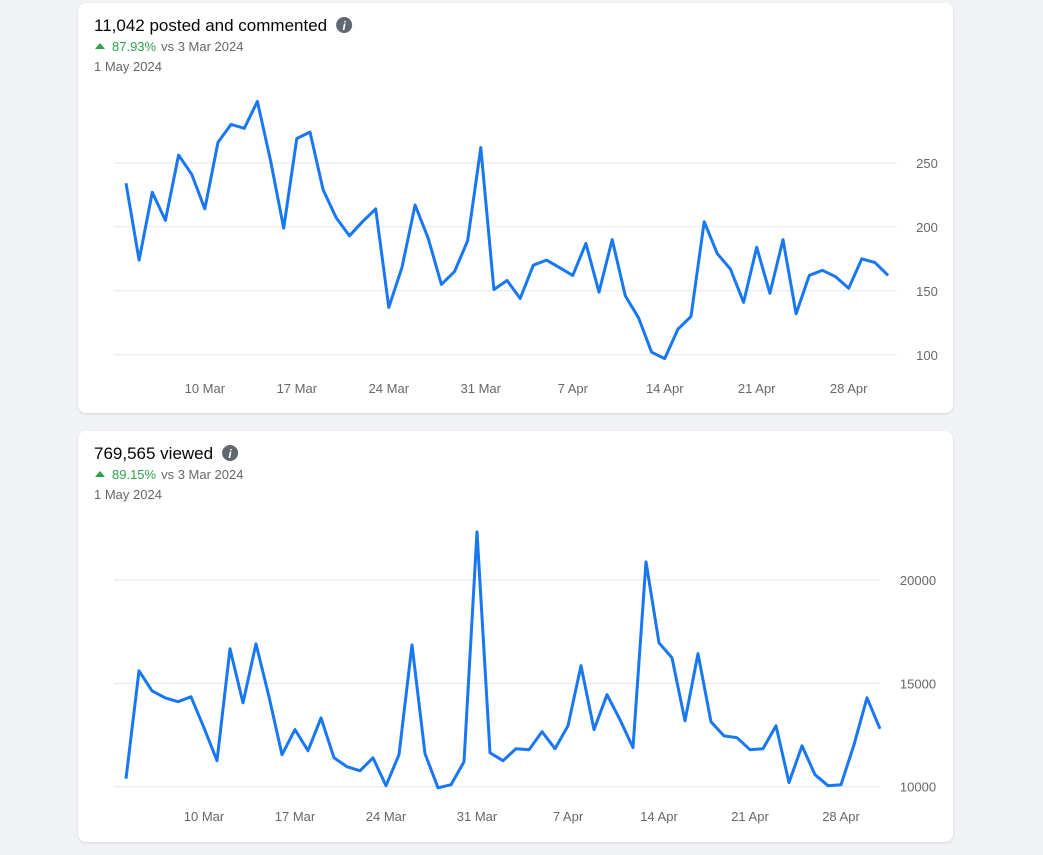 The height and width of the screenshot is (855, 1043). I want to click on y-tick-label: 20000, so click(918, 580).